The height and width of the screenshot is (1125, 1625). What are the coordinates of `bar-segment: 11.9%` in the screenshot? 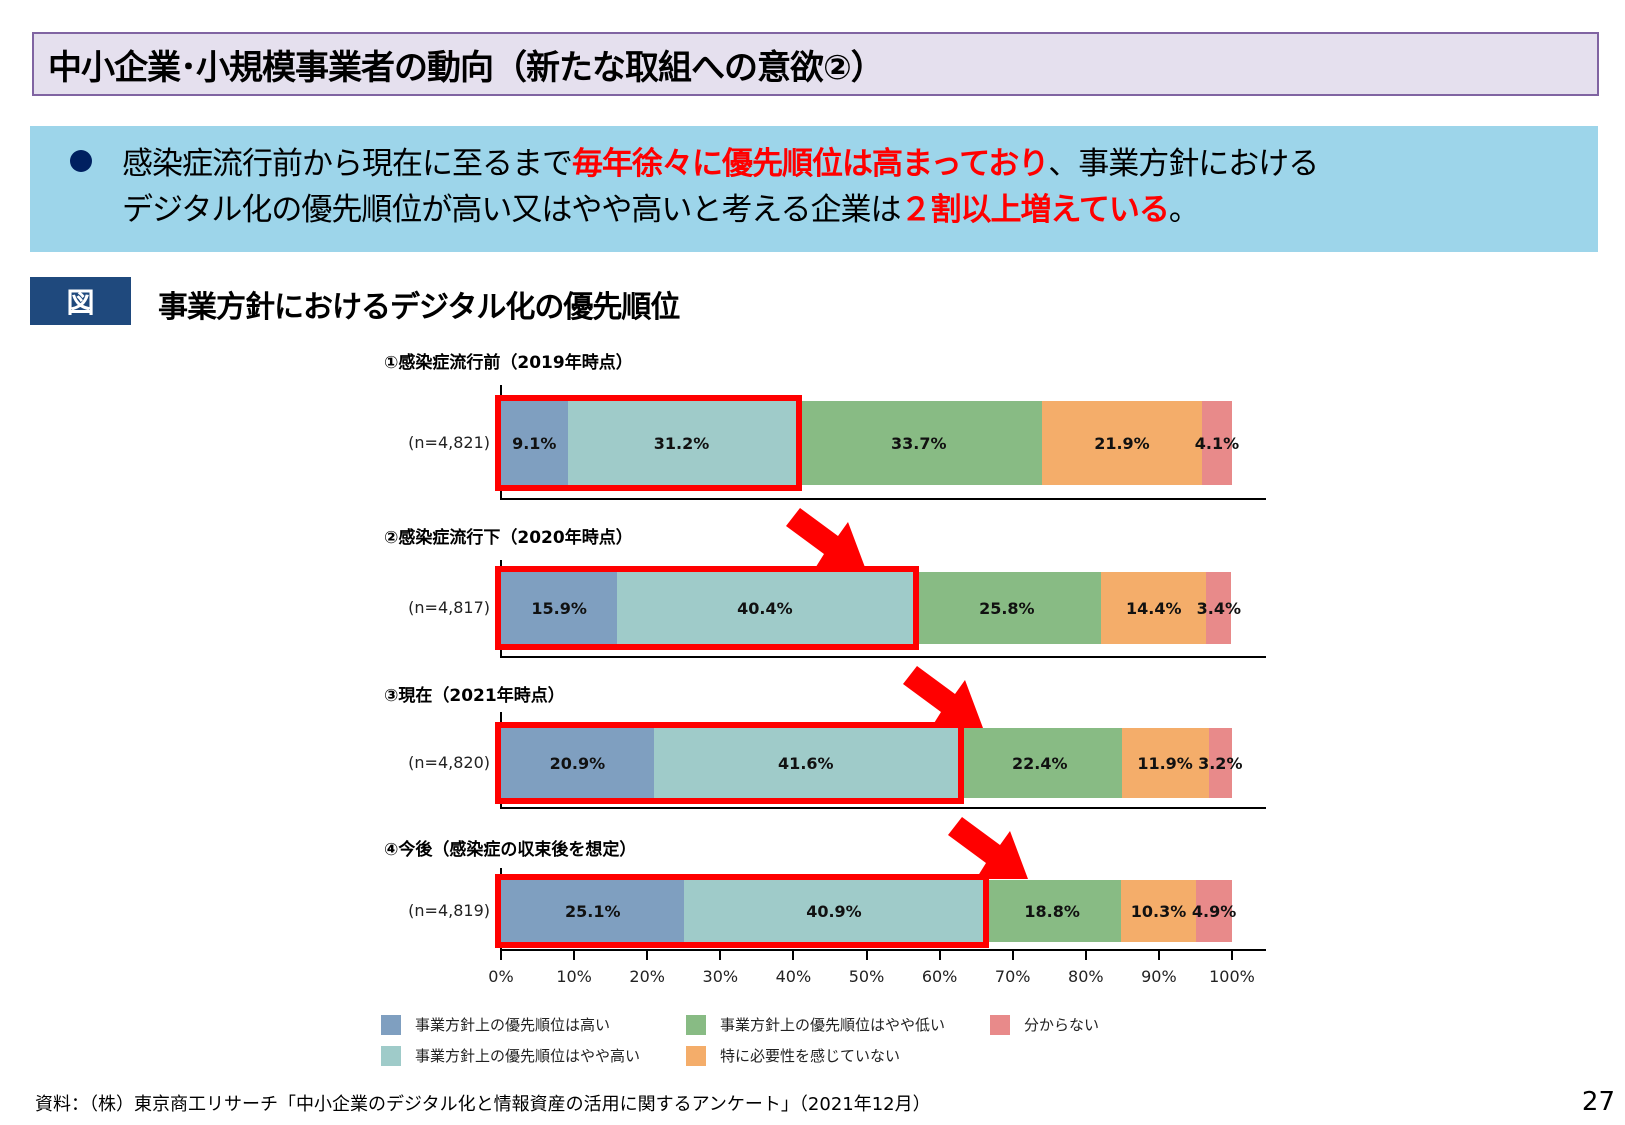 It's located at (1165, 763).